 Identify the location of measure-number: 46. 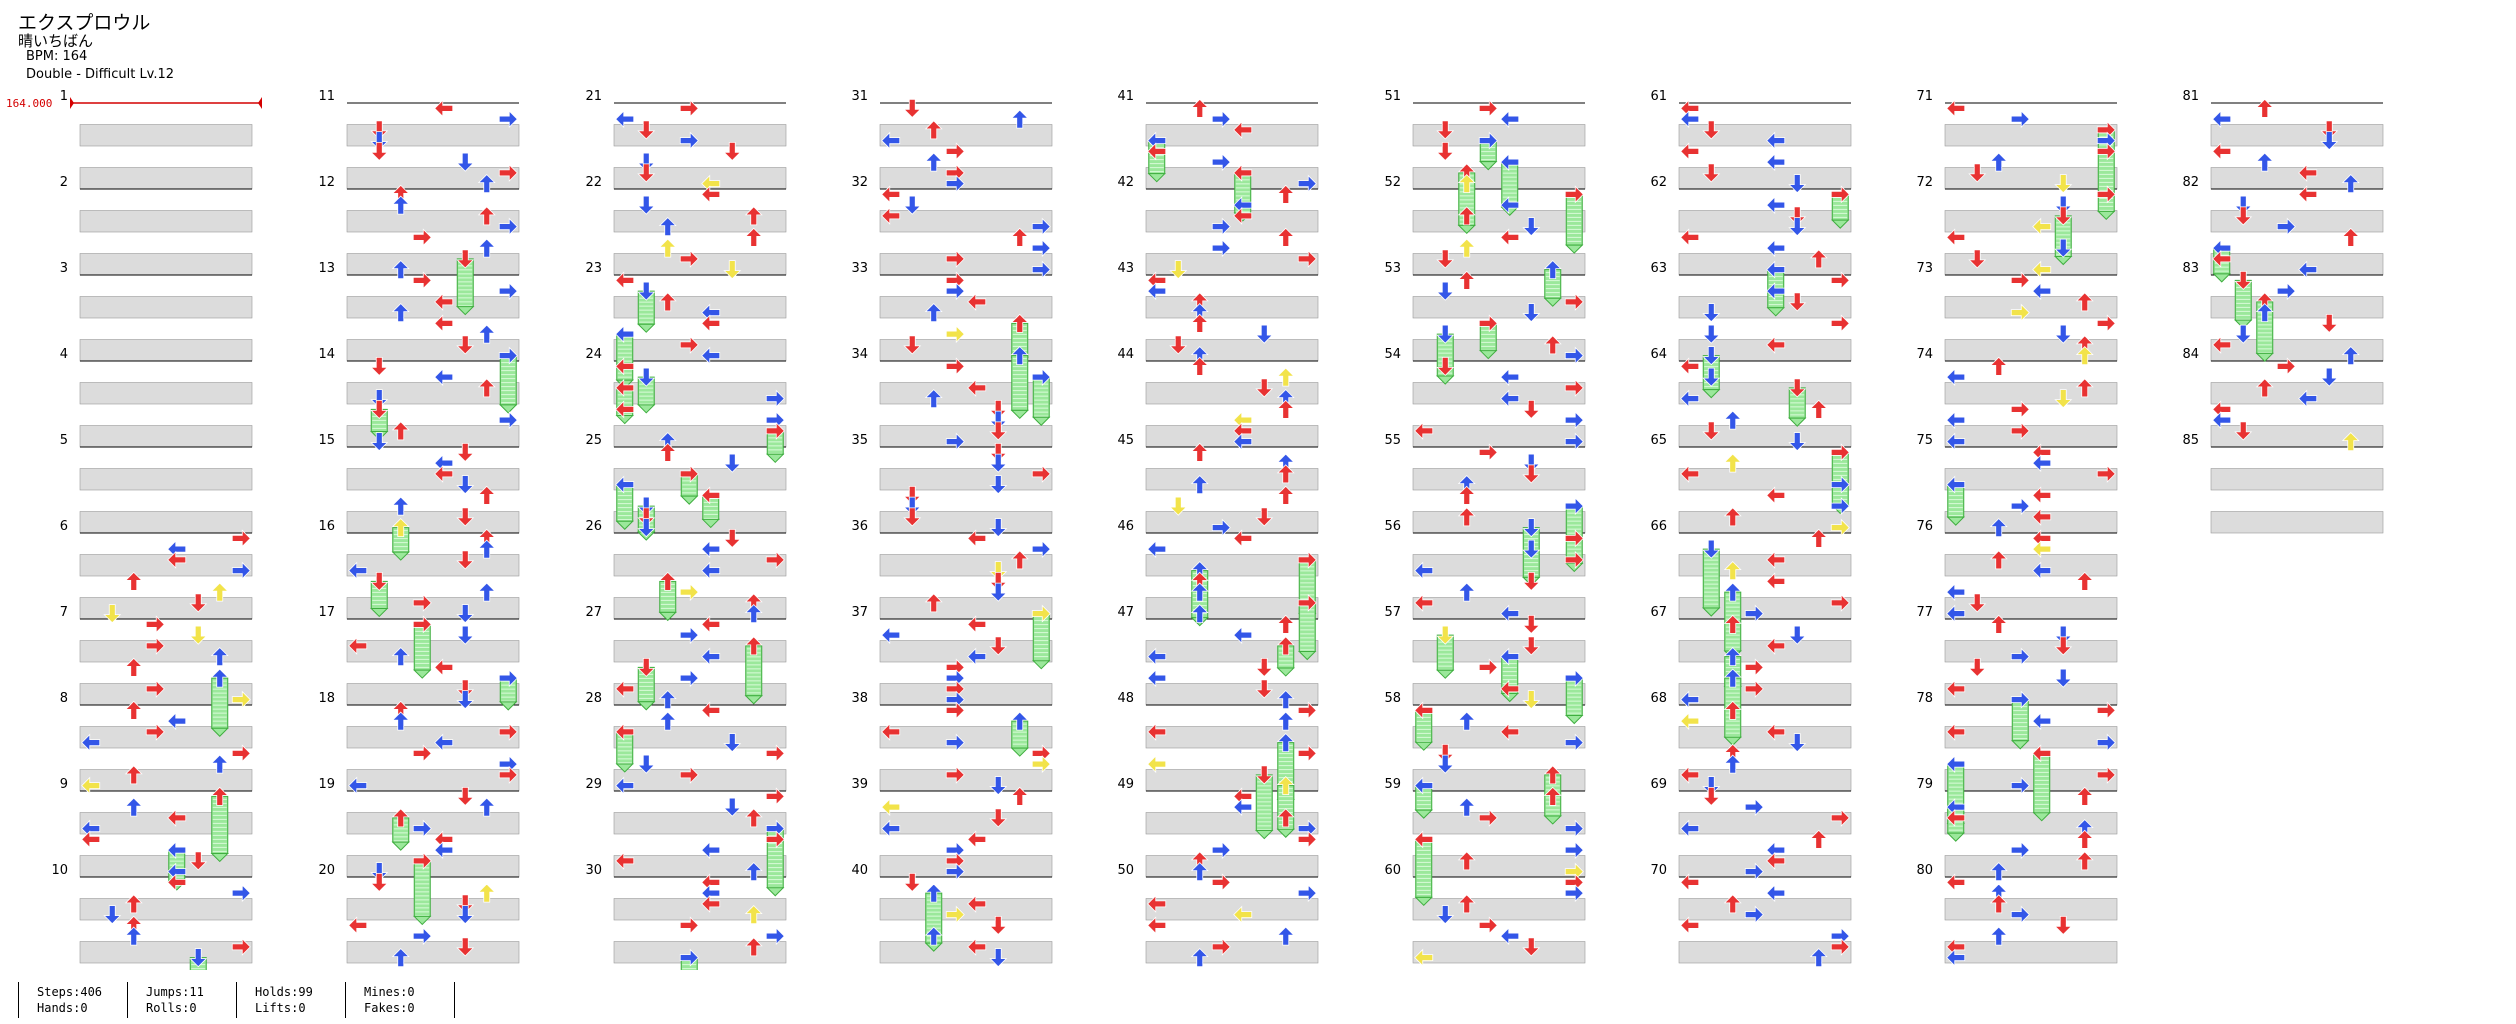
(1125, 526).